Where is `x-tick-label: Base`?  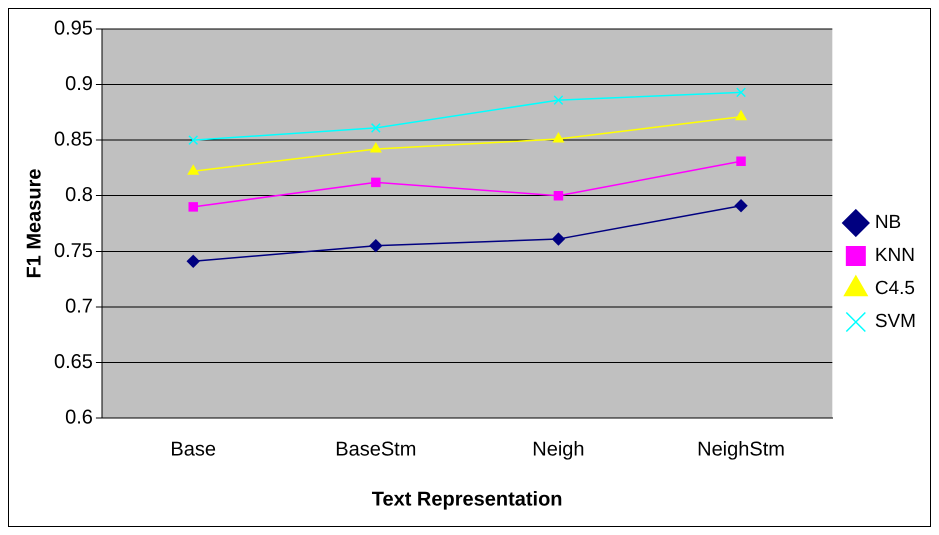
x-tick-label: Base is located at coordinates (193, 449).